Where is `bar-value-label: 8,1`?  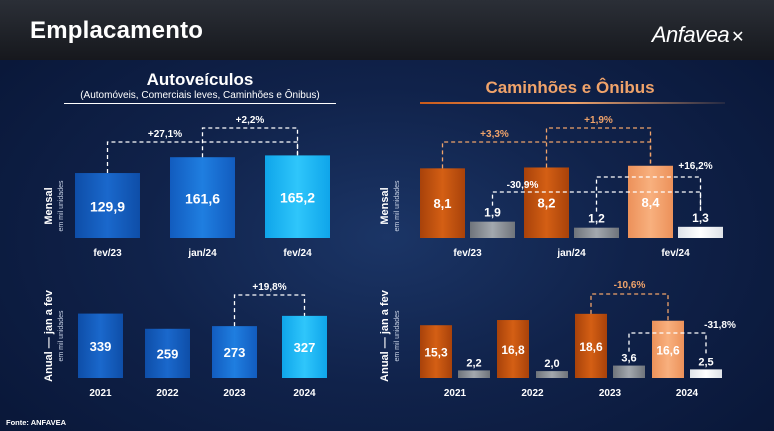
bar-value-label: 8,1 is located at coordinates (442, 203).